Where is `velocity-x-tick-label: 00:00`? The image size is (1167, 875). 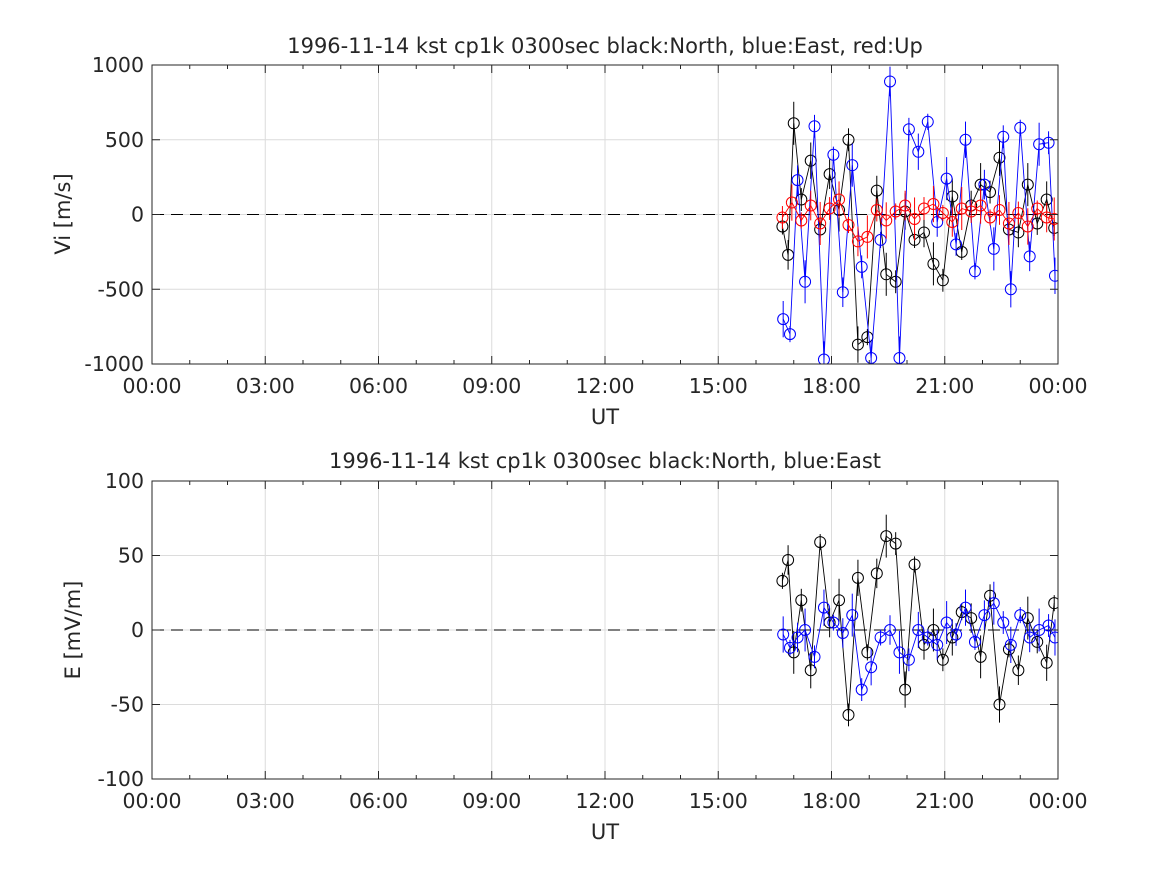
velocity-x-tick-label: 00:00 is located at coordinates (1057, 386).